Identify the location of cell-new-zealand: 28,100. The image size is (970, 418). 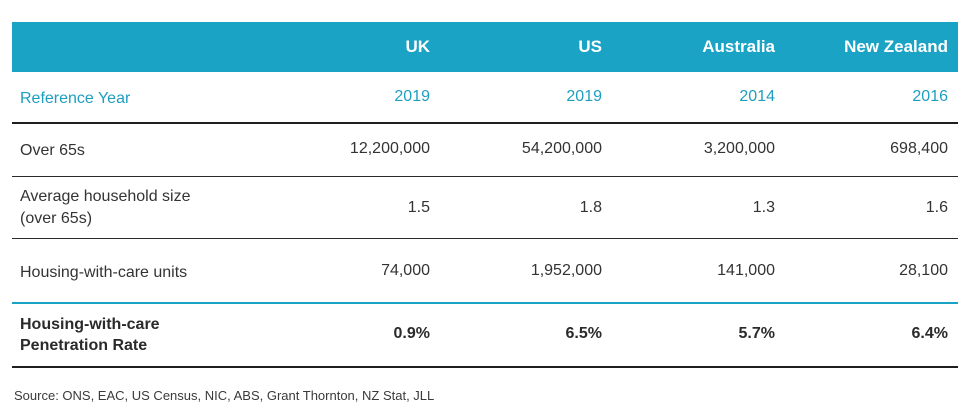
(923, 270).